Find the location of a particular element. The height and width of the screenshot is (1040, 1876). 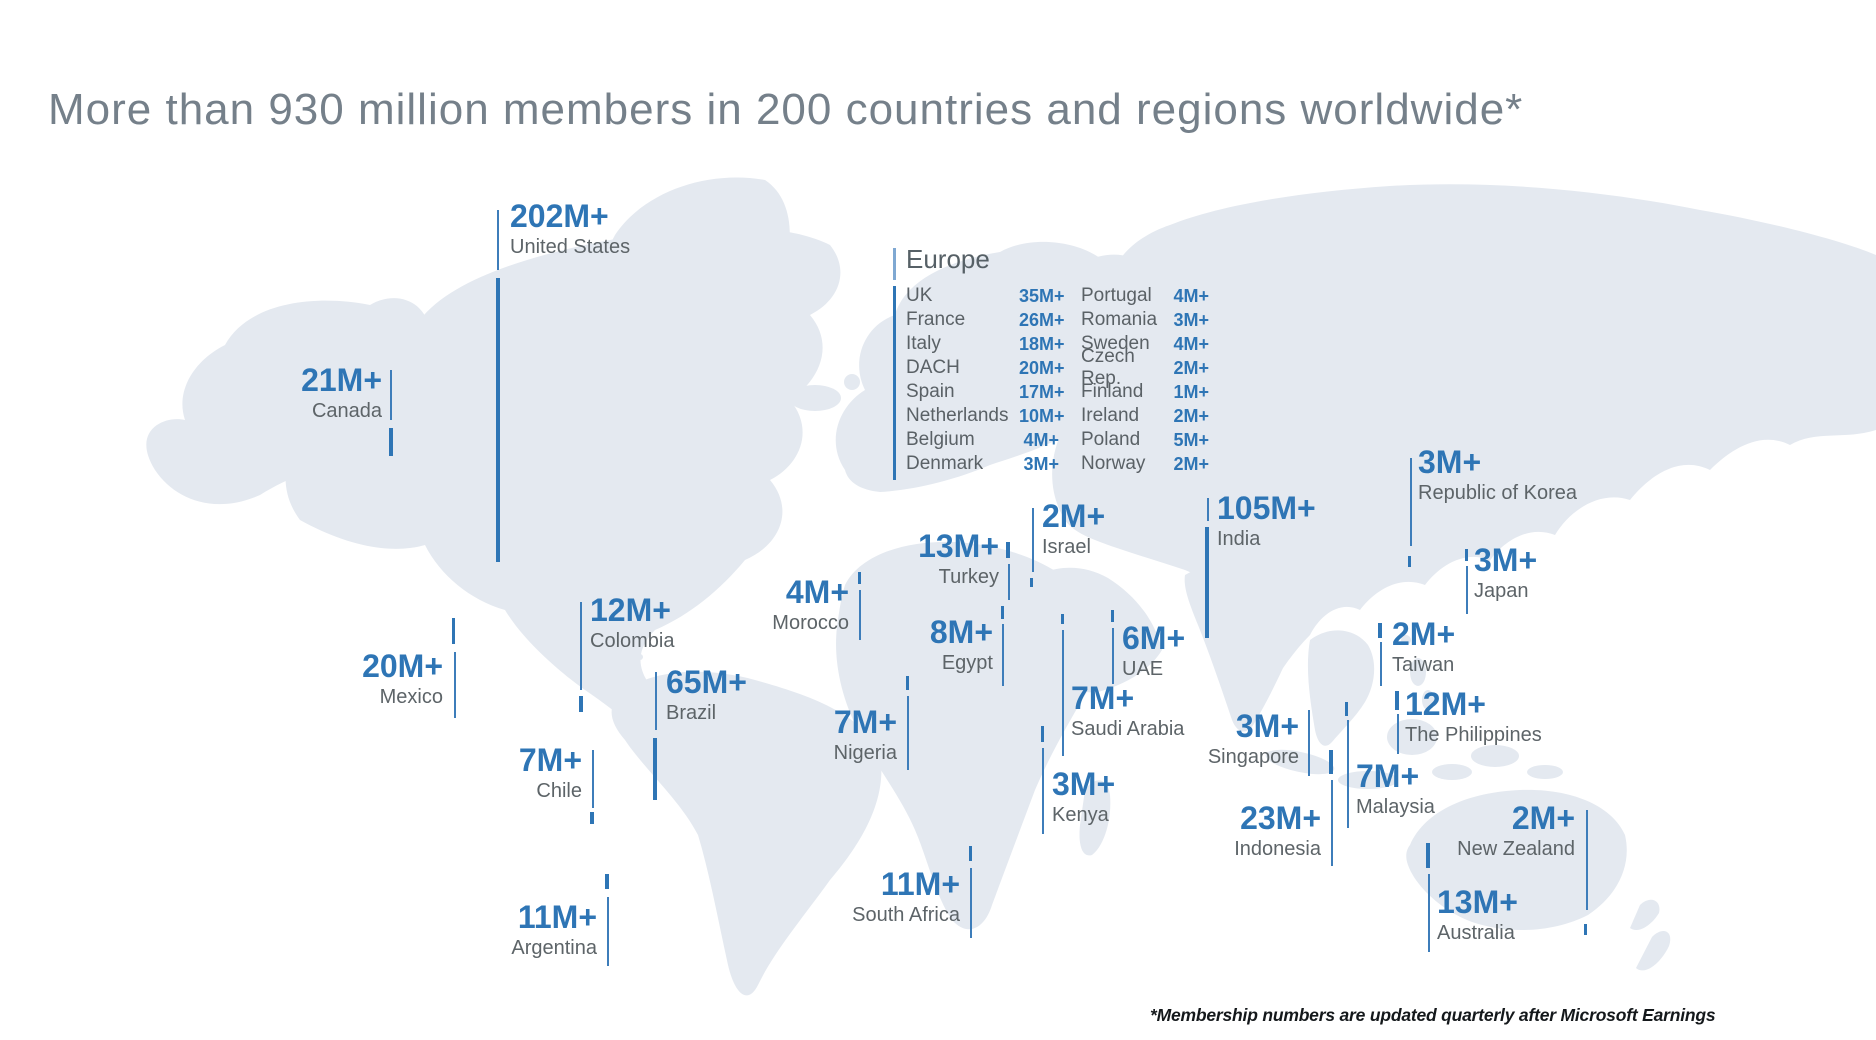

callout-uae: 6M+ UAE is located at coordinates (1153, 651).